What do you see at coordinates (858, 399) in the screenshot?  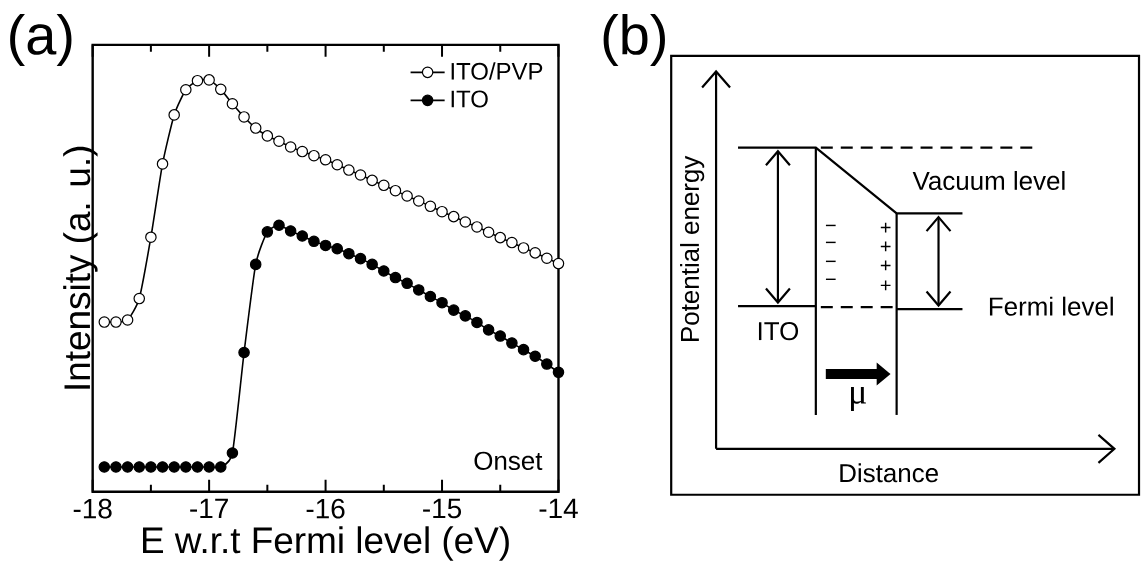 I see `text: μ` at bounding box center [858, 399].